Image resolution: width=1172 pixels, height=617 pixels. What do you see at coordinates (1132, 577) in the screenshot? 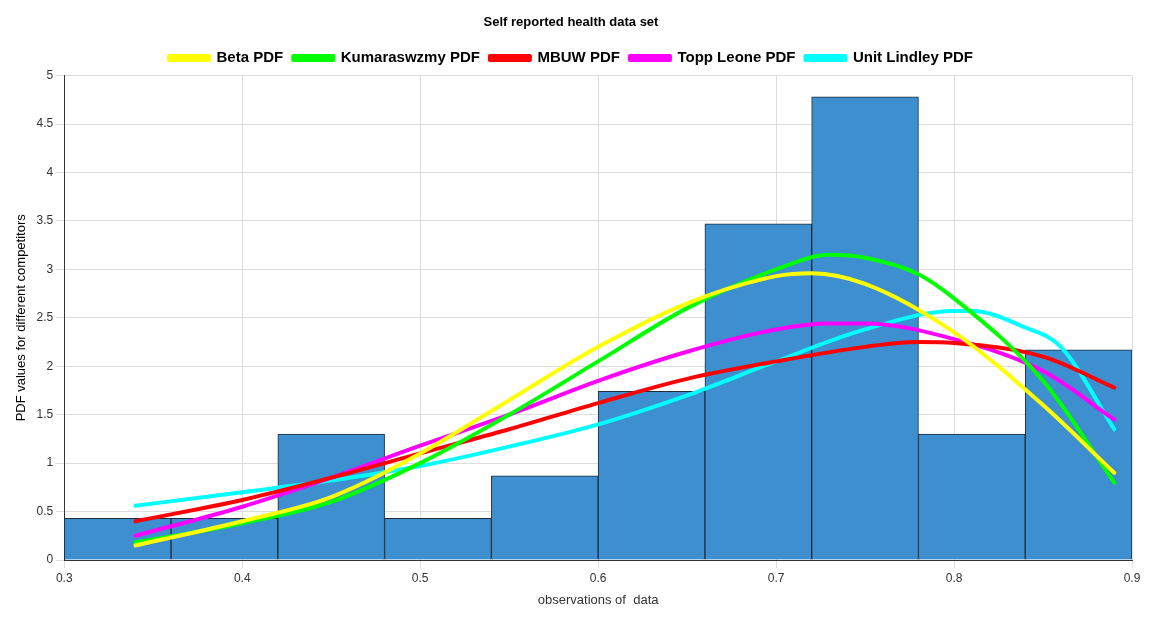
I see `x-tick-label: 0.9` at bounding box center [1132, 577].